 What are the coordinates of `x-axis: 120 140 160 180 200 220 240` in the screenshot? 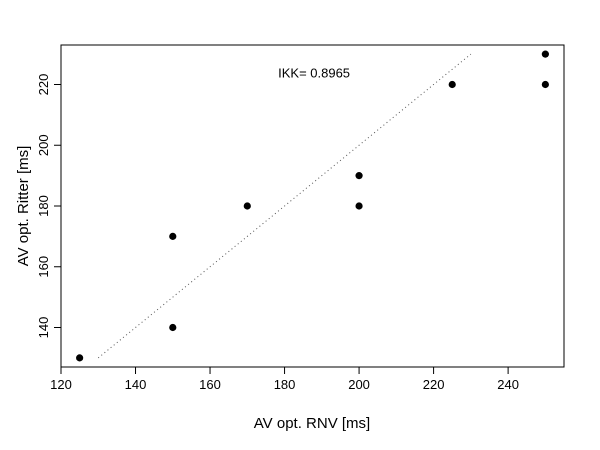 It's located at (284, 379).